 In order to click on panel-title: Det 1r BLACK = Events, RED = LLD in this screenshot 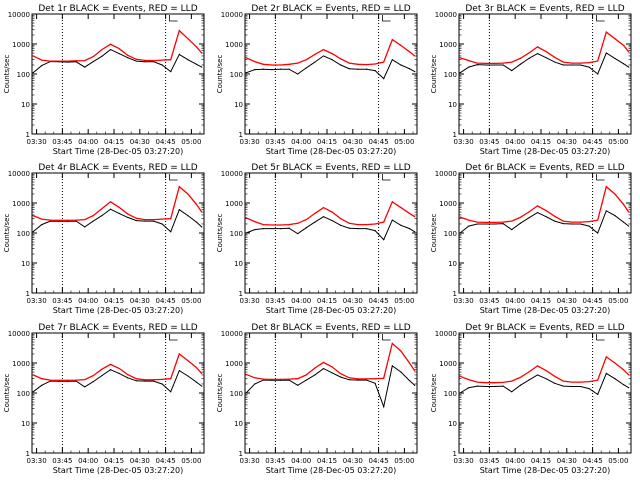, I will do `click(117, 9)`.